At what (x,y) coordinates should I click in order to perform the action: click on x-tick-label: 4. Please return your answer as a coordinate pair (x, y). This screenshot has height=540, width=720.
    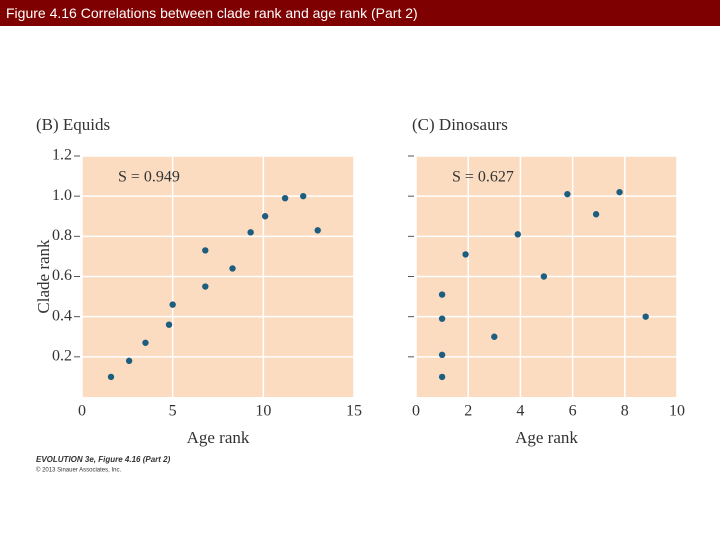
    Looking at the image, I should click on (520, 411).